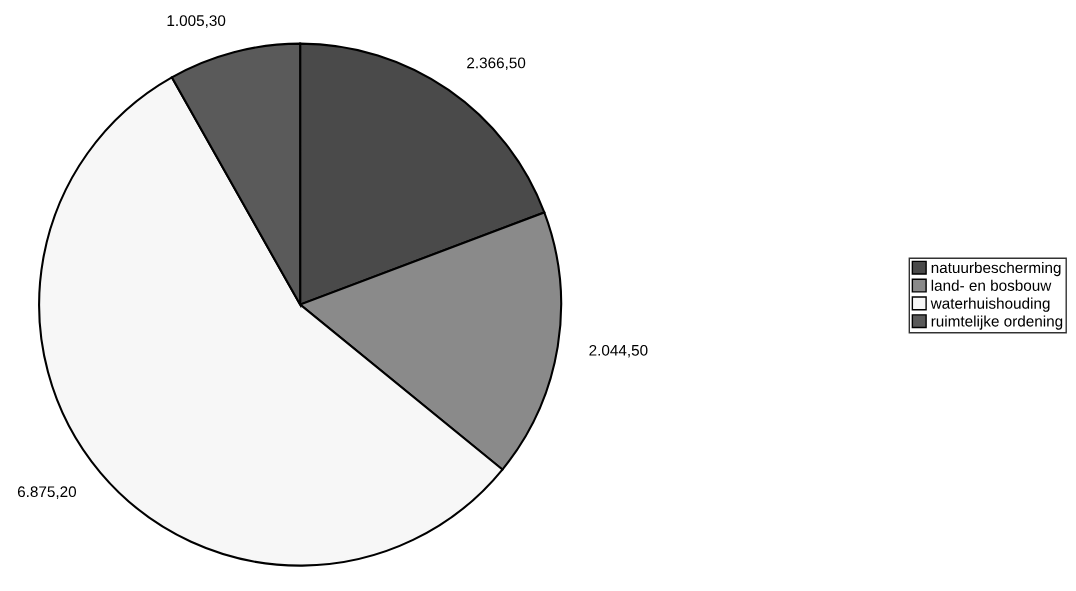  Describe the element at coordinates (996, 269) in the screenshot. I see `legend-label: natuurbescherming` at that location.